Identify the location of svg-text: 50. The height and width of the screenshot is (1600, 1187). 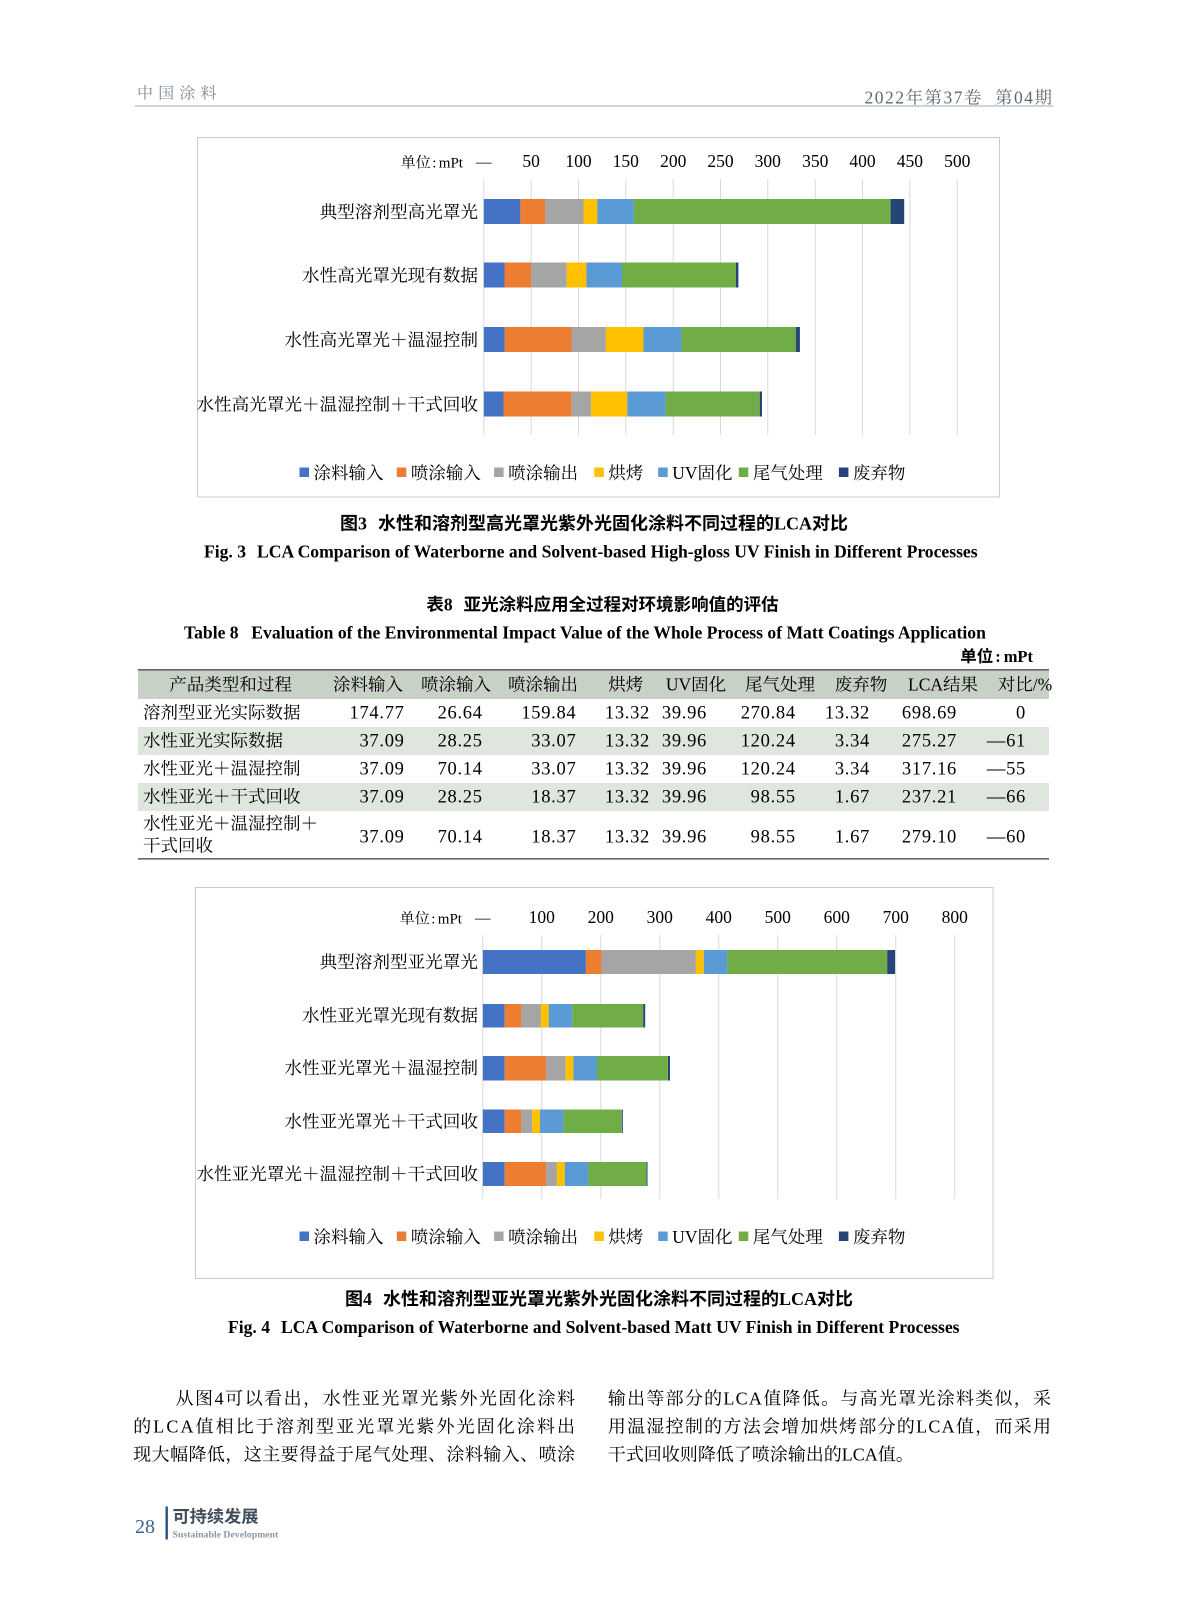
(531, 161).